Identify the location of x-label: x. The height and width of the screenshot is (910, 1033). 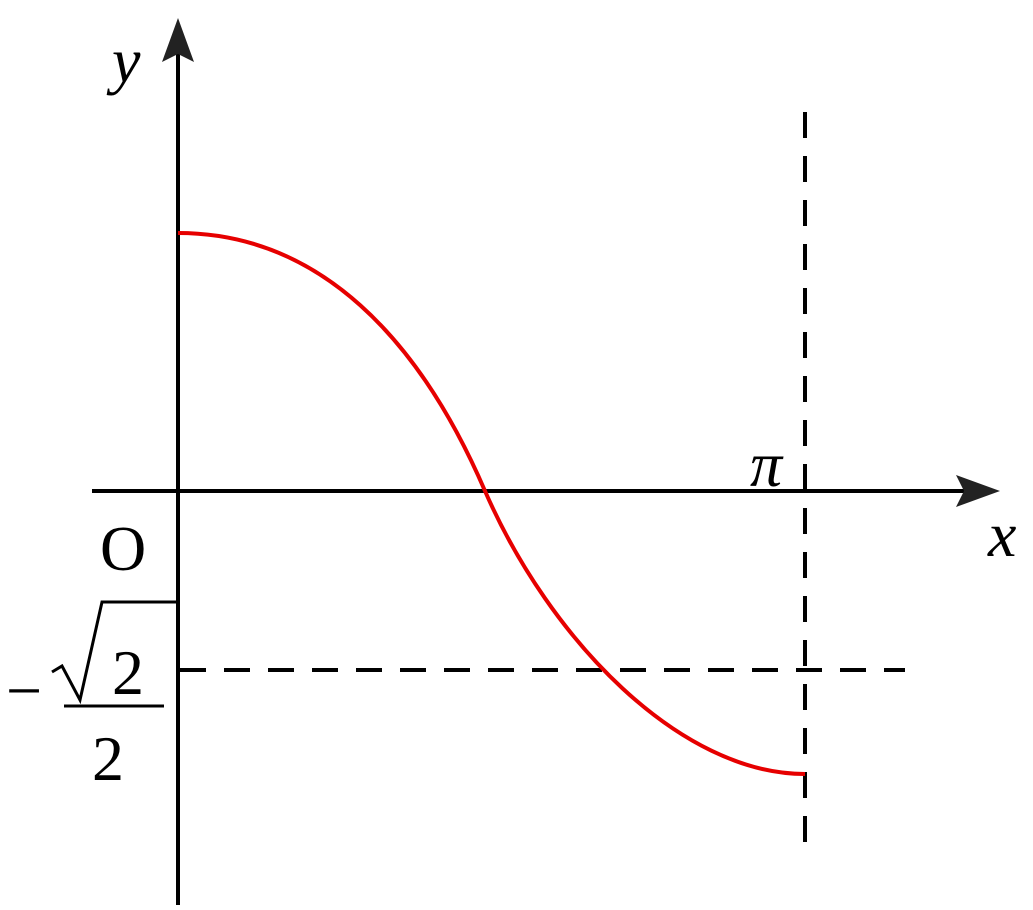
(1001, 534).